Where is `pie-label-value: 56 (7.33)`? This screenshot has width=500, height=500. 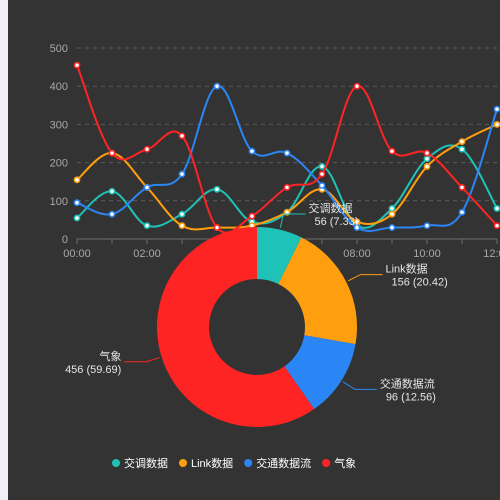
pie-label-value: 56 (7.33) is located at coordinates (336, 222).